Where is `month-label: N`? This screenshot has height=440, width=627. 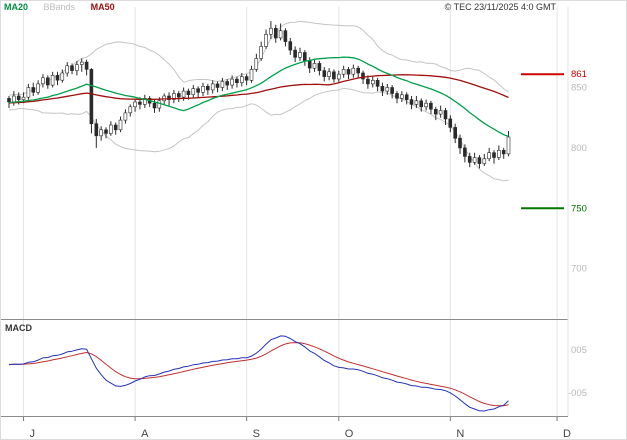 month-label: N is located at coordinates (460, 434).